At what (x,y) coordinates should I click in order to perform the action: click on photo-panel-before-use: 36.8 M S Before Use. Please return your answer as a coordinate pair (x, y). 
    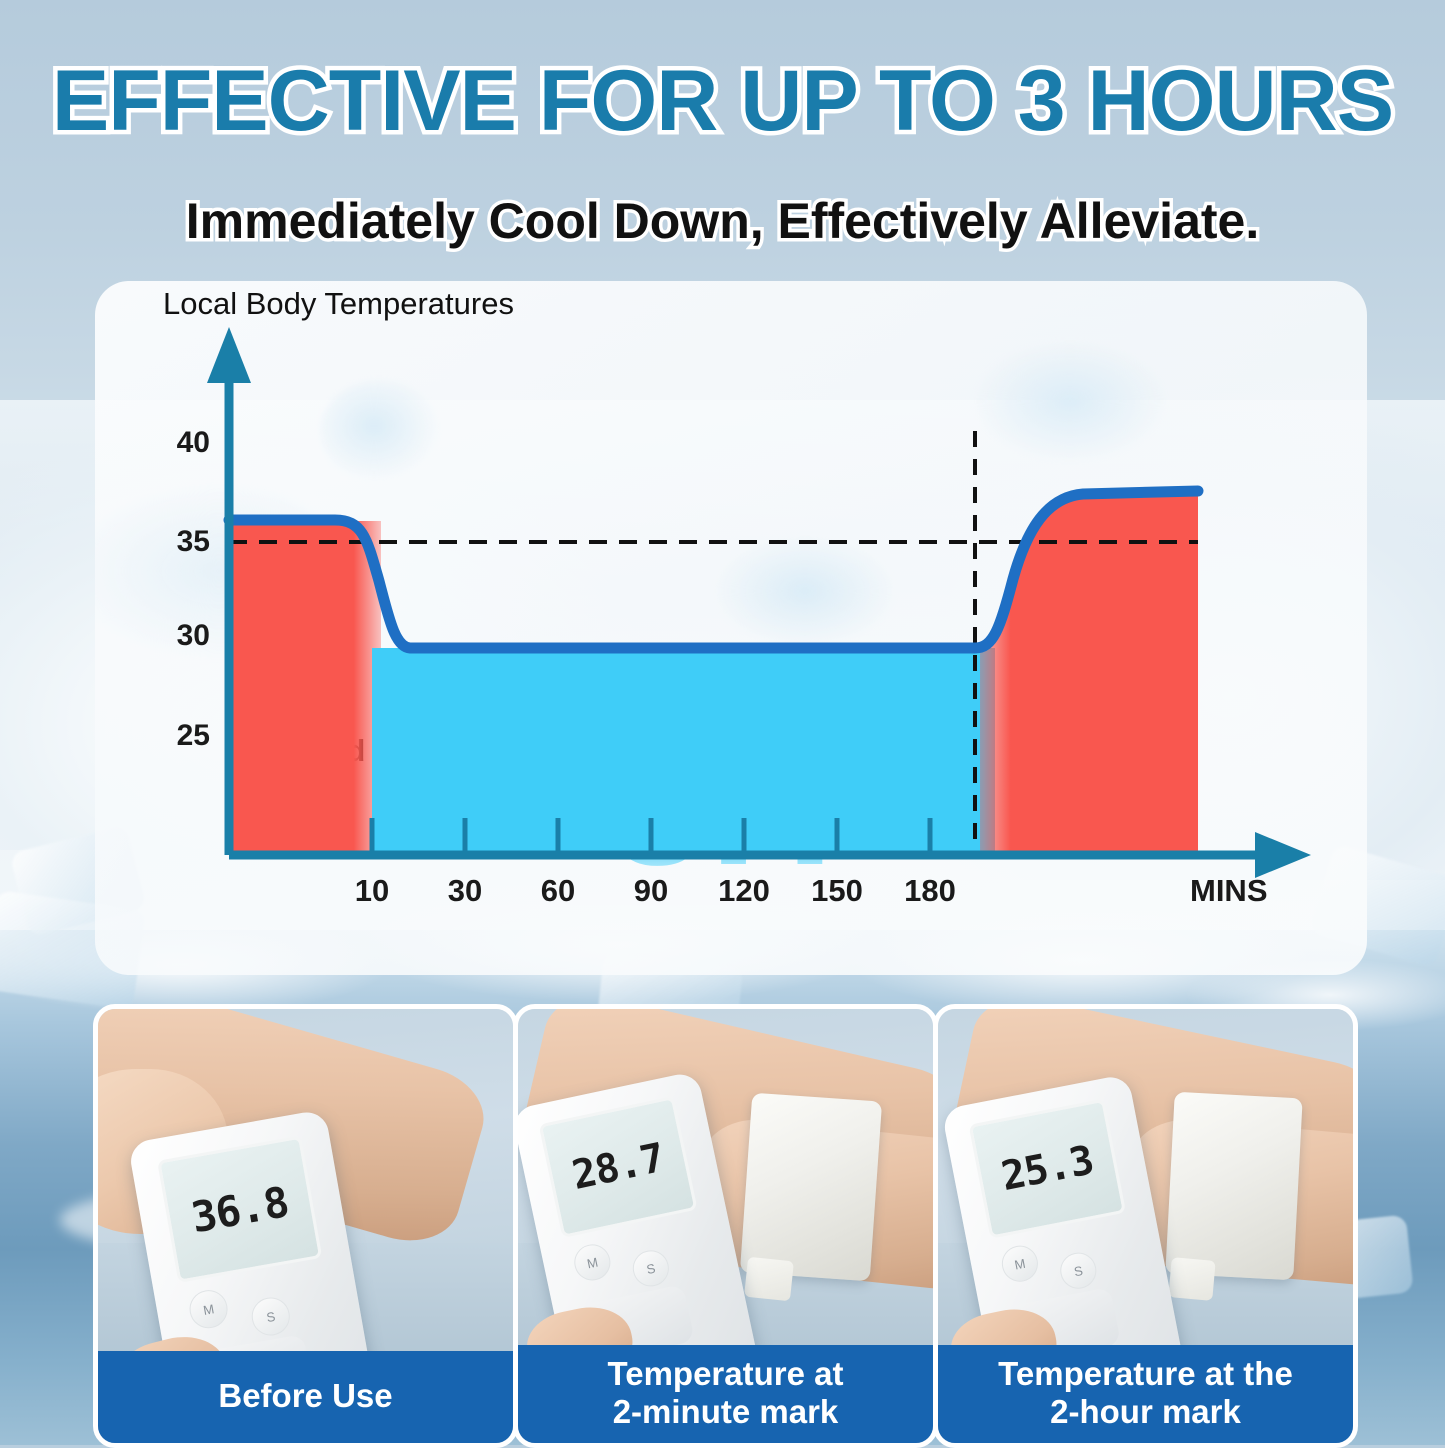
    Looking at the image, I should click on (305, 1226).